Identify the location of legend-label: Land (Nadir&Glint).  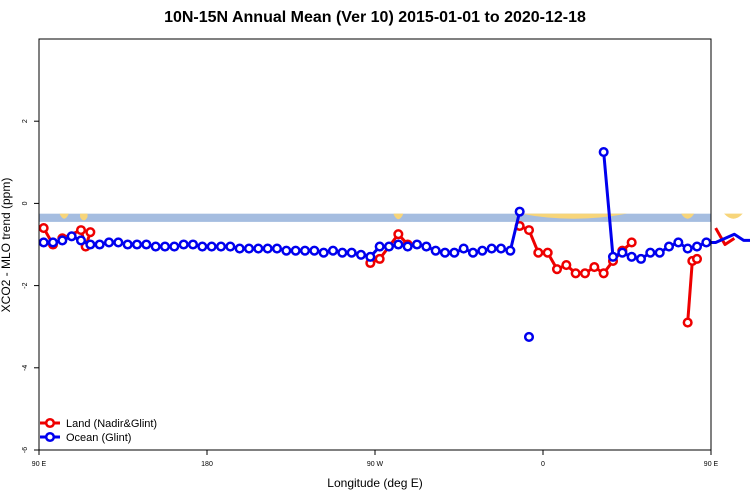
(111, 424).